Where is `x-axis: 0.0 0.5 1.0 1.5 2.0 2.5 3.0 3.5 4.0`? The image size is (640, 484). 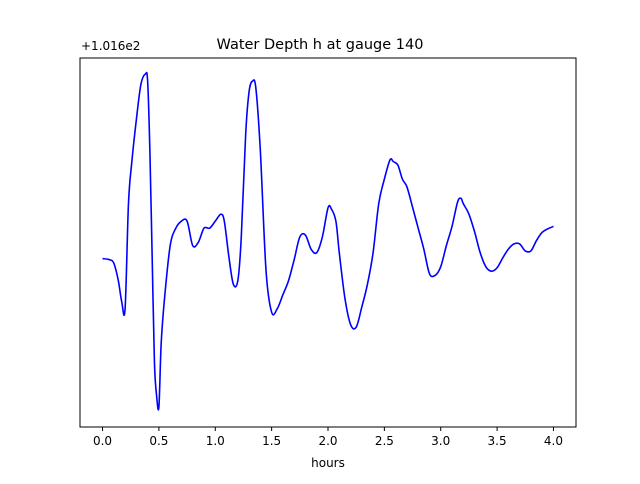
x-axis: 0.0 0.5 1.0 1.5 2.0 2.5 3.0 3.5 4.0 is located at coordinates (328, 437).